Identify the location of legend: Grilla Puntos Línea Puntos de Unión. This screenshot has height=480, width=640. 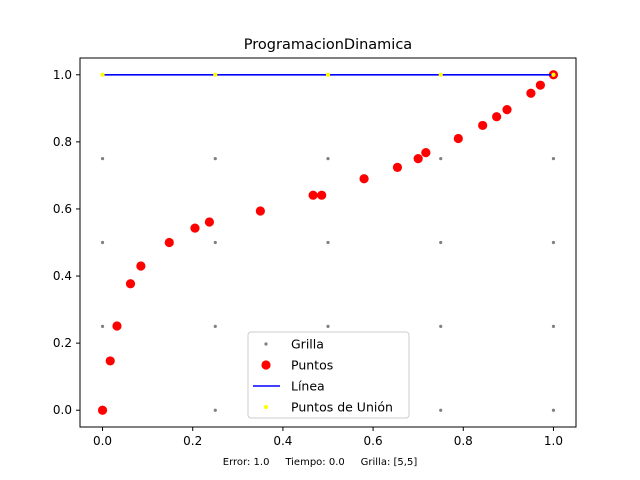
(328, 375).